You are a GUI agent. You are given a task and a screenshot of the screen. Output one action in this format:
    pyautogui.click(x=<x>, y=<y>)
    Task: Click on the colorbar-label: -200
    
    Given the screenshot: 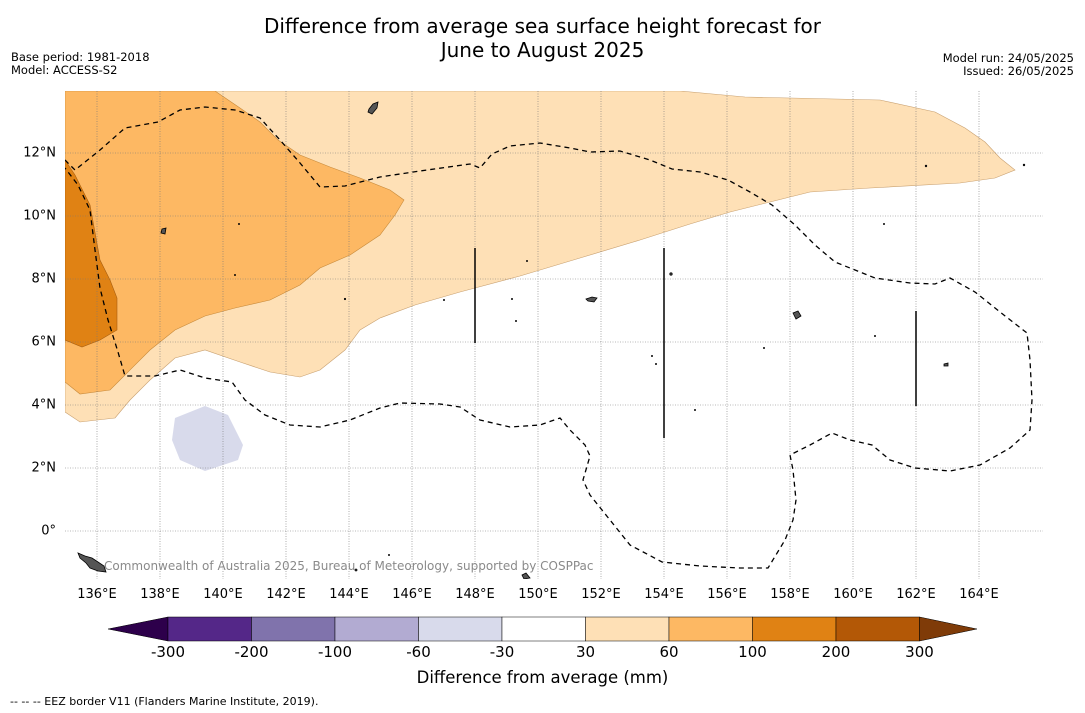 What is the action you would take?
    pyautogui.click(x=251, y=652)
    